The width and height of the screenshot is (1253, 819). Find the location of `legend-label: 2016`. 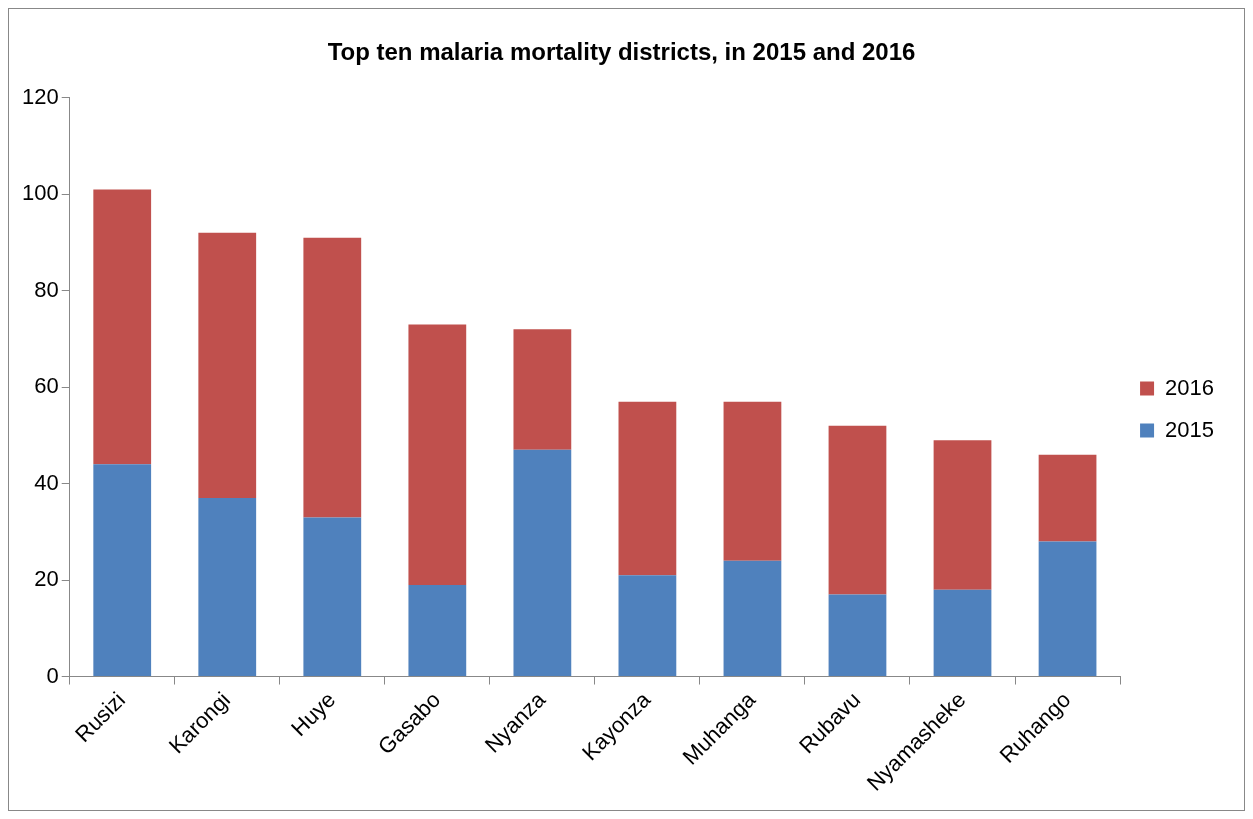

legend-label: 2016 is located at coordinates (1190, 387).